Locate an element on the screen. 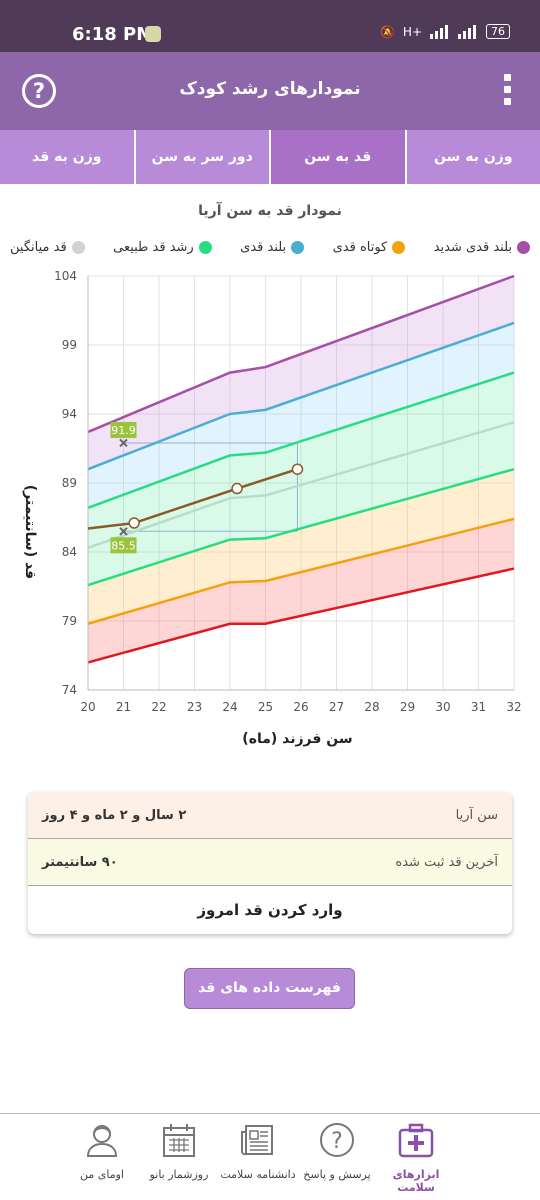  curve-mean is located at coordinates (301, 485).